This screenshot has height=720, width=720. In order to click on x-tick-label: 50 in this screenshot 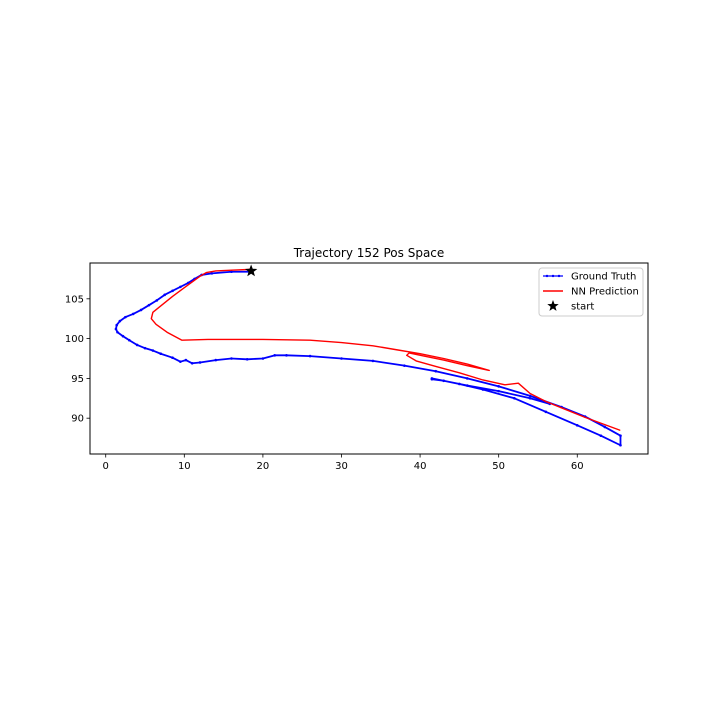, I will do `click(498, 466)`.